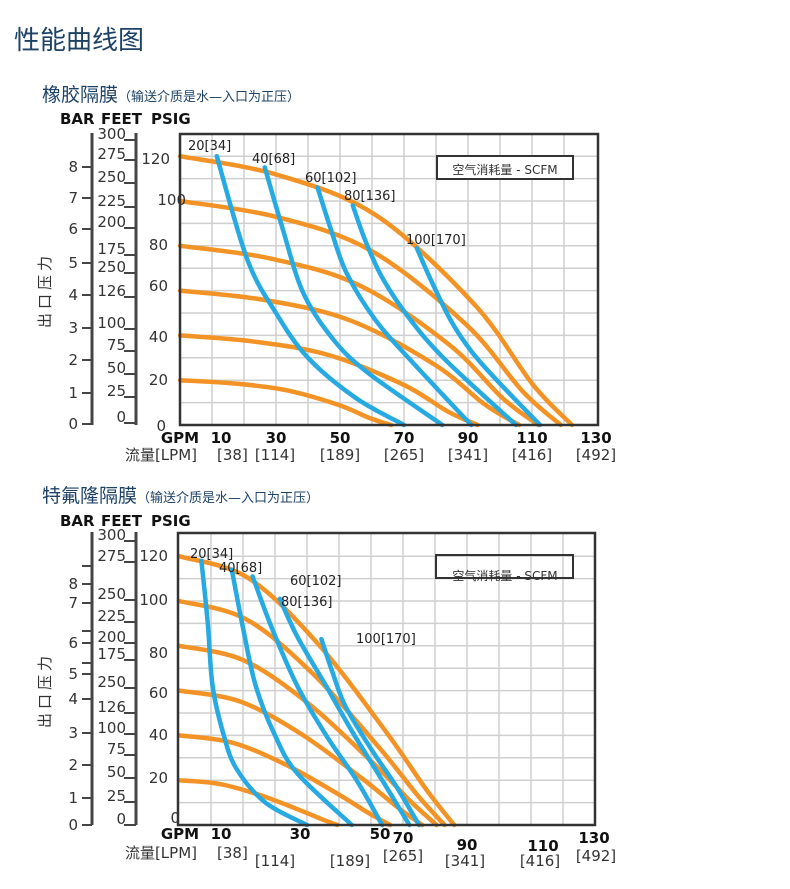 Image resolution: width=790 pixels, height=889 pixels. I want to click on section-heading-rubber: 橡胶隔膜（输送介质是水—入口为正压）, so click(171, 93).